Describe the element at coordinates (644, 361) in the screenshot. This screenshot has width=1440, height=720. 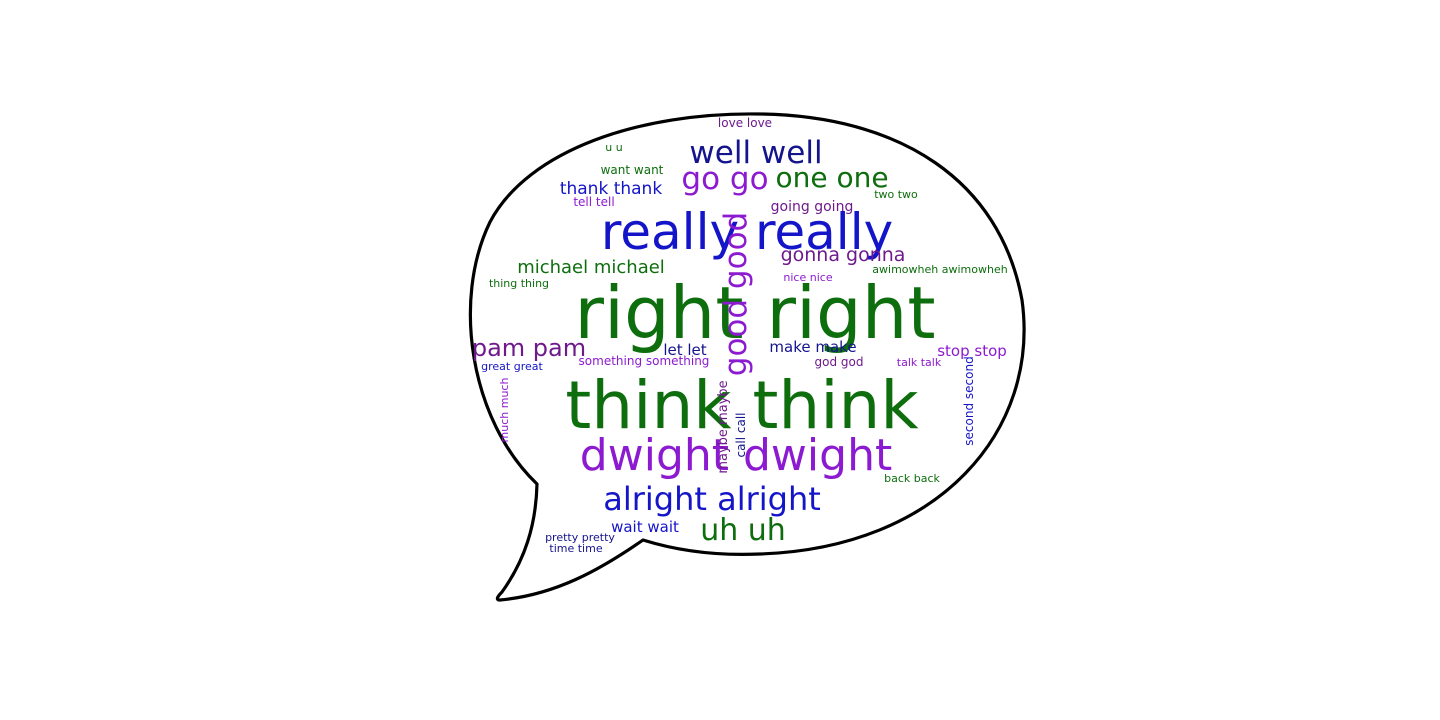
I see `cloud-word-something: something something` at that location.